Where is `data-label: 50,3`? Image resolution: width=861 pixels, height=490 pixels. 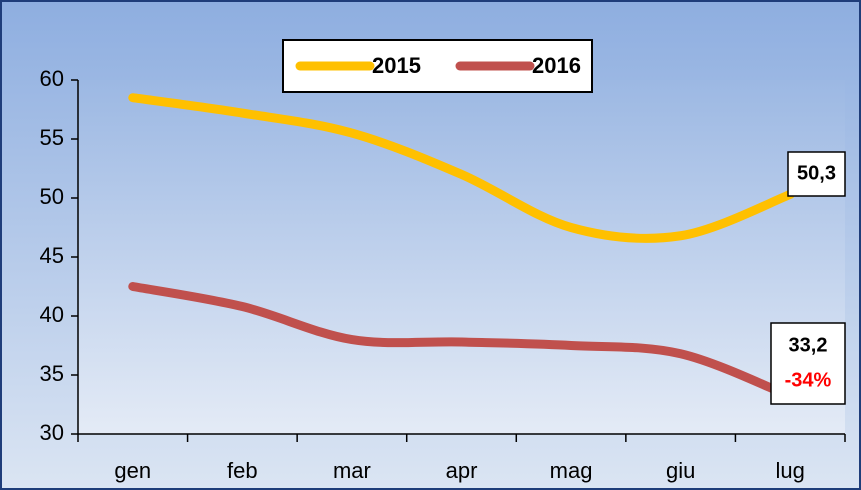 data-label: 50,3 is located at coordinates (816, 173).